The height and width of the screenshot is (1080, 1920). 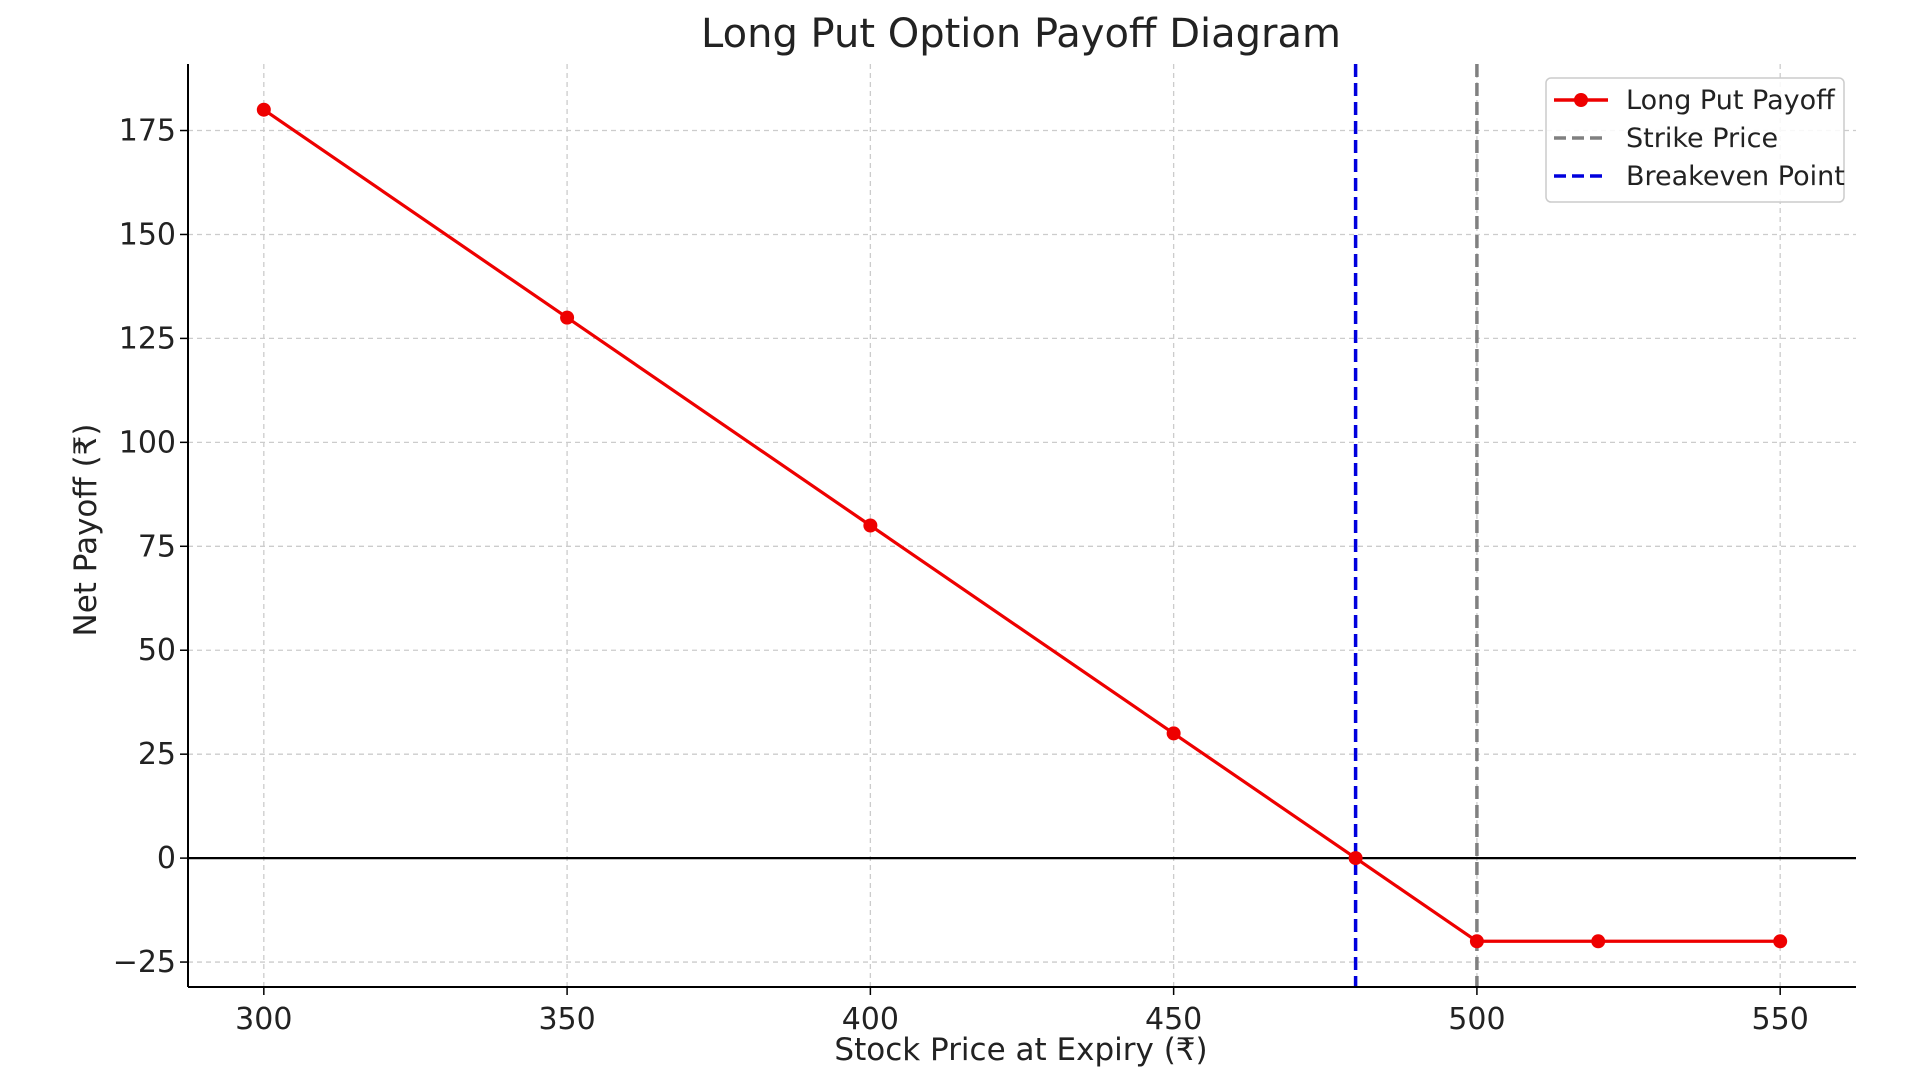 I want to click on x-tick-label: 350, so click(x=566, y=1019).